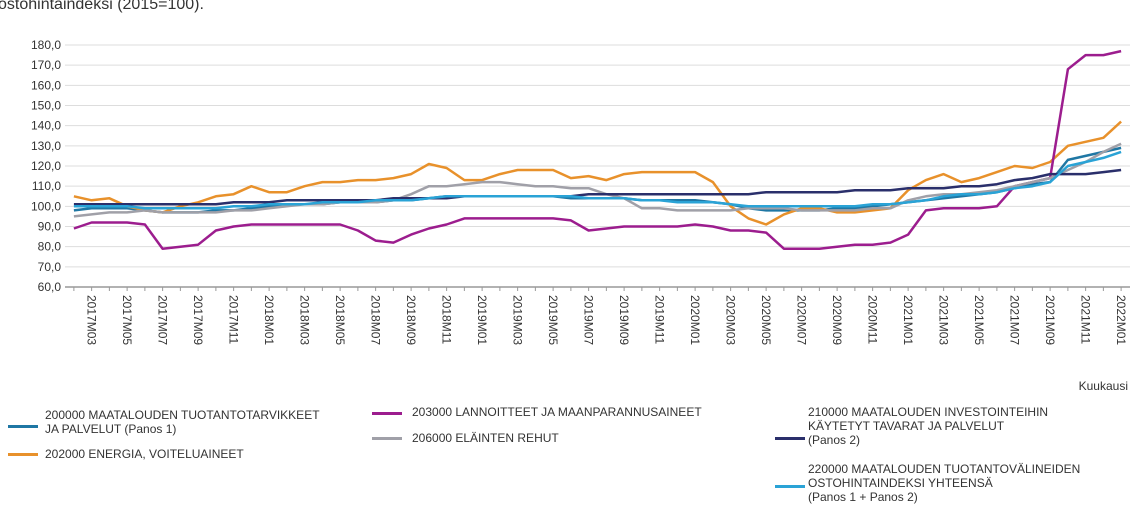  What do you see at coordinates (163, 320) in the screenshot?
I see `x-tick-label: 2017M07` at bounding box center [163, 320].